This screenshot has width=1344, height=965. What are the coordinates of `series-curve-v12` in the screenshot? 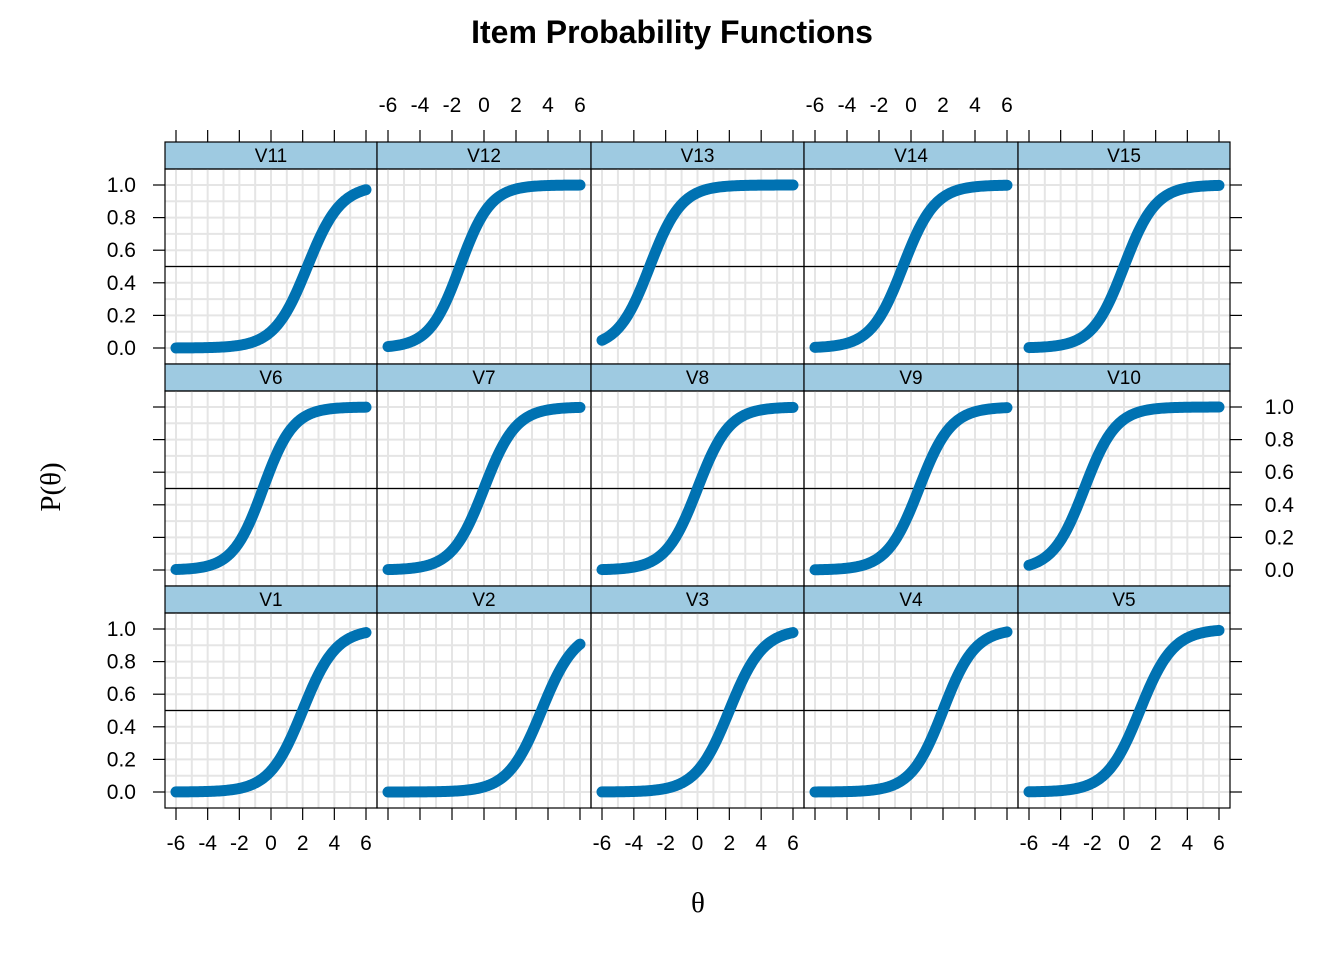 It's located at (484, 266).